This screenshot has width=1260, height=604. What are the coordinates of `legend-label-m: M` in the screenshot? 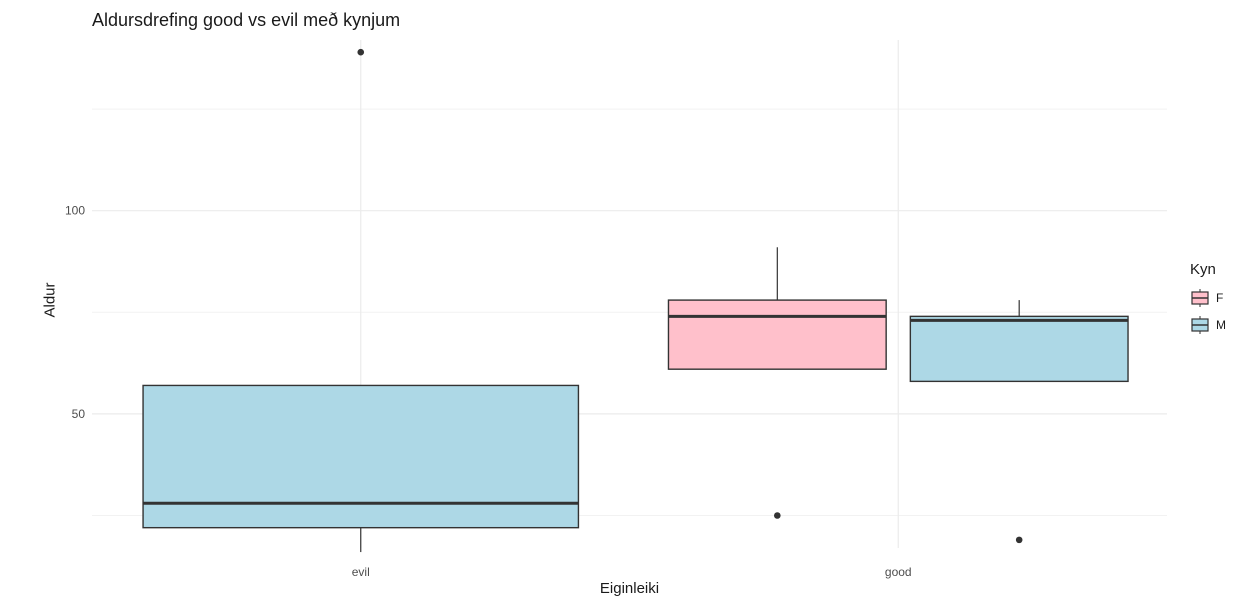 It's located at (1221, 324).